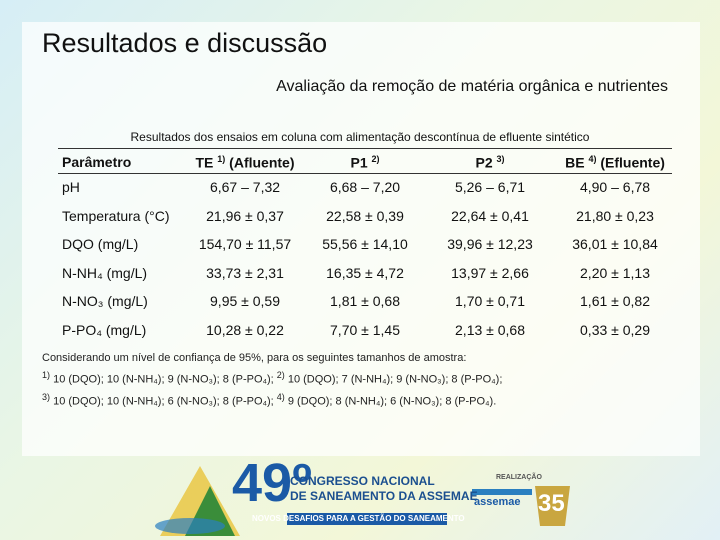  I want to click on header-cell: BE 4) (Efluente), so click(615, 162).